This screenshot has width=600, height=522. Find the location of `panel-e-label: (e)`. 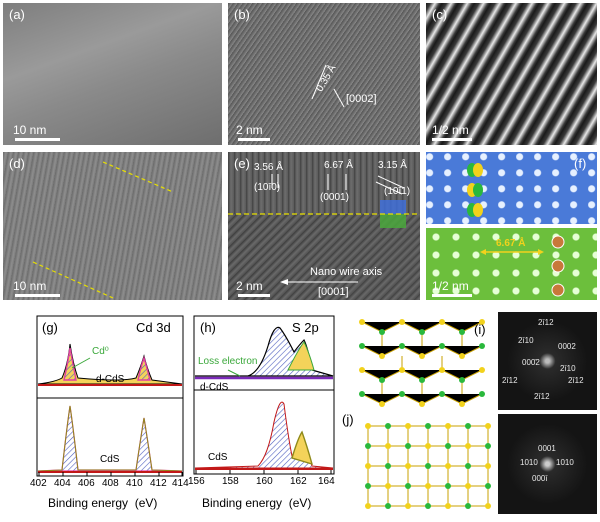

panel-e-label: (e) is located at coordinates (242, 163).